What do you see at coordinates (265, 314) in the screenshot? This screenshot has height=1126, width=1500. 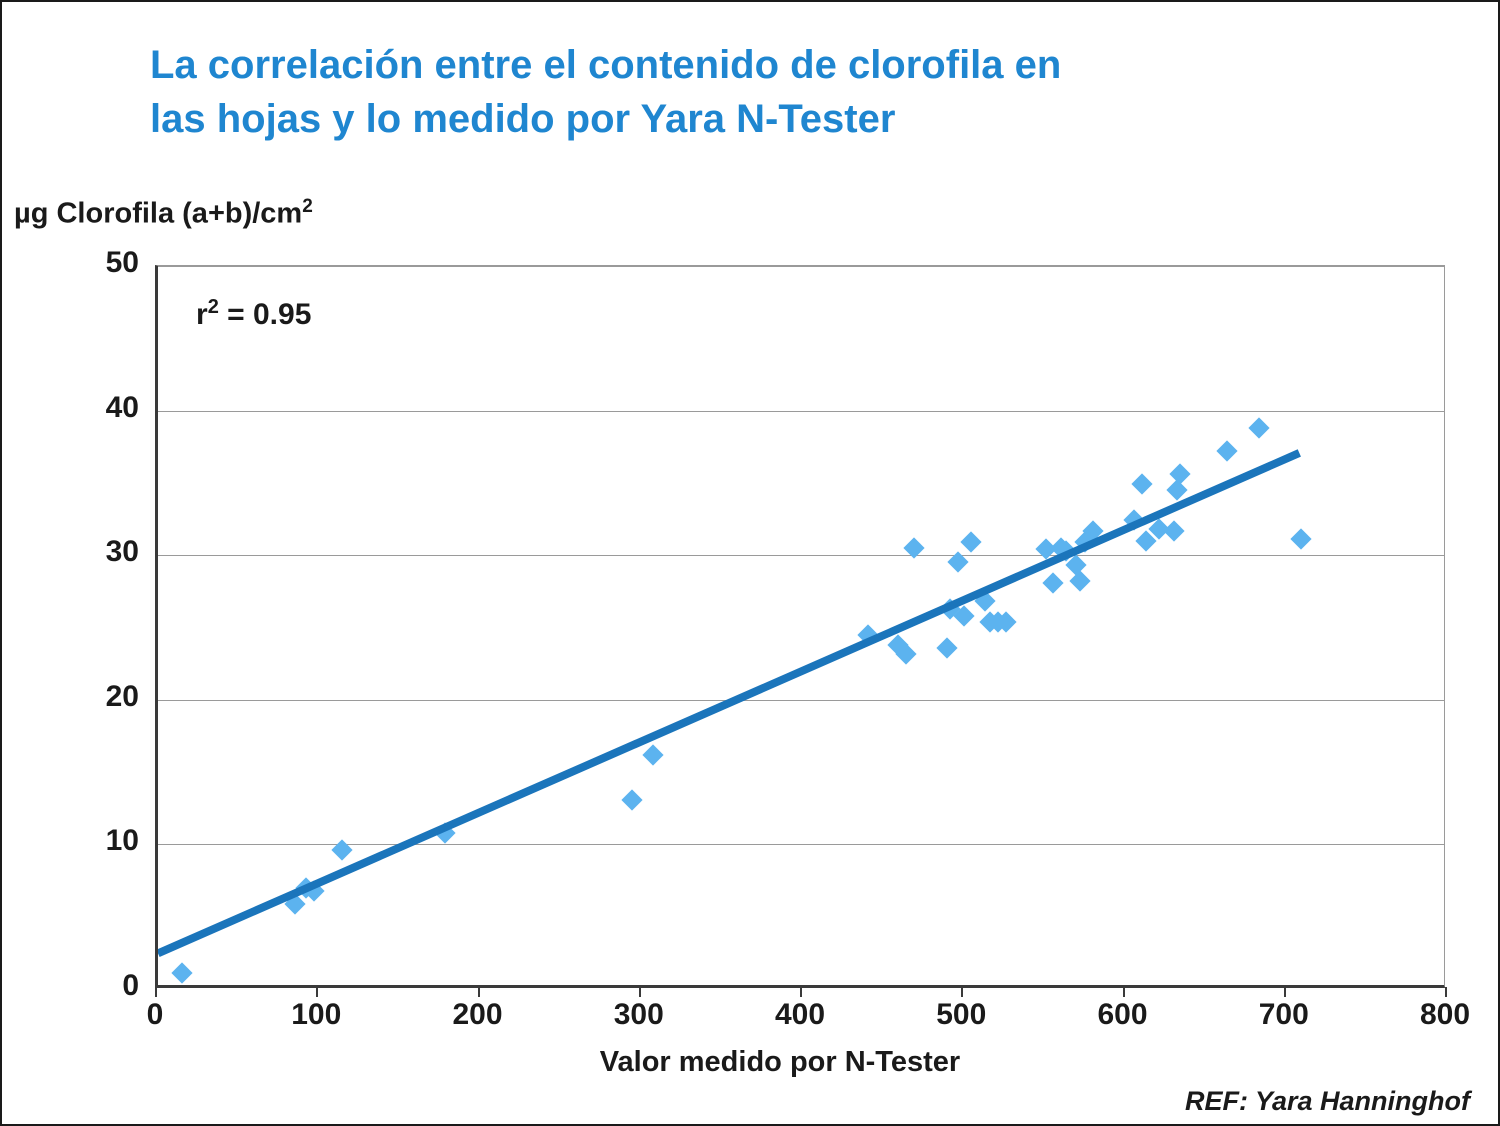 I see `r-squared-value: = 0.95` at bounding box center [265, 314].